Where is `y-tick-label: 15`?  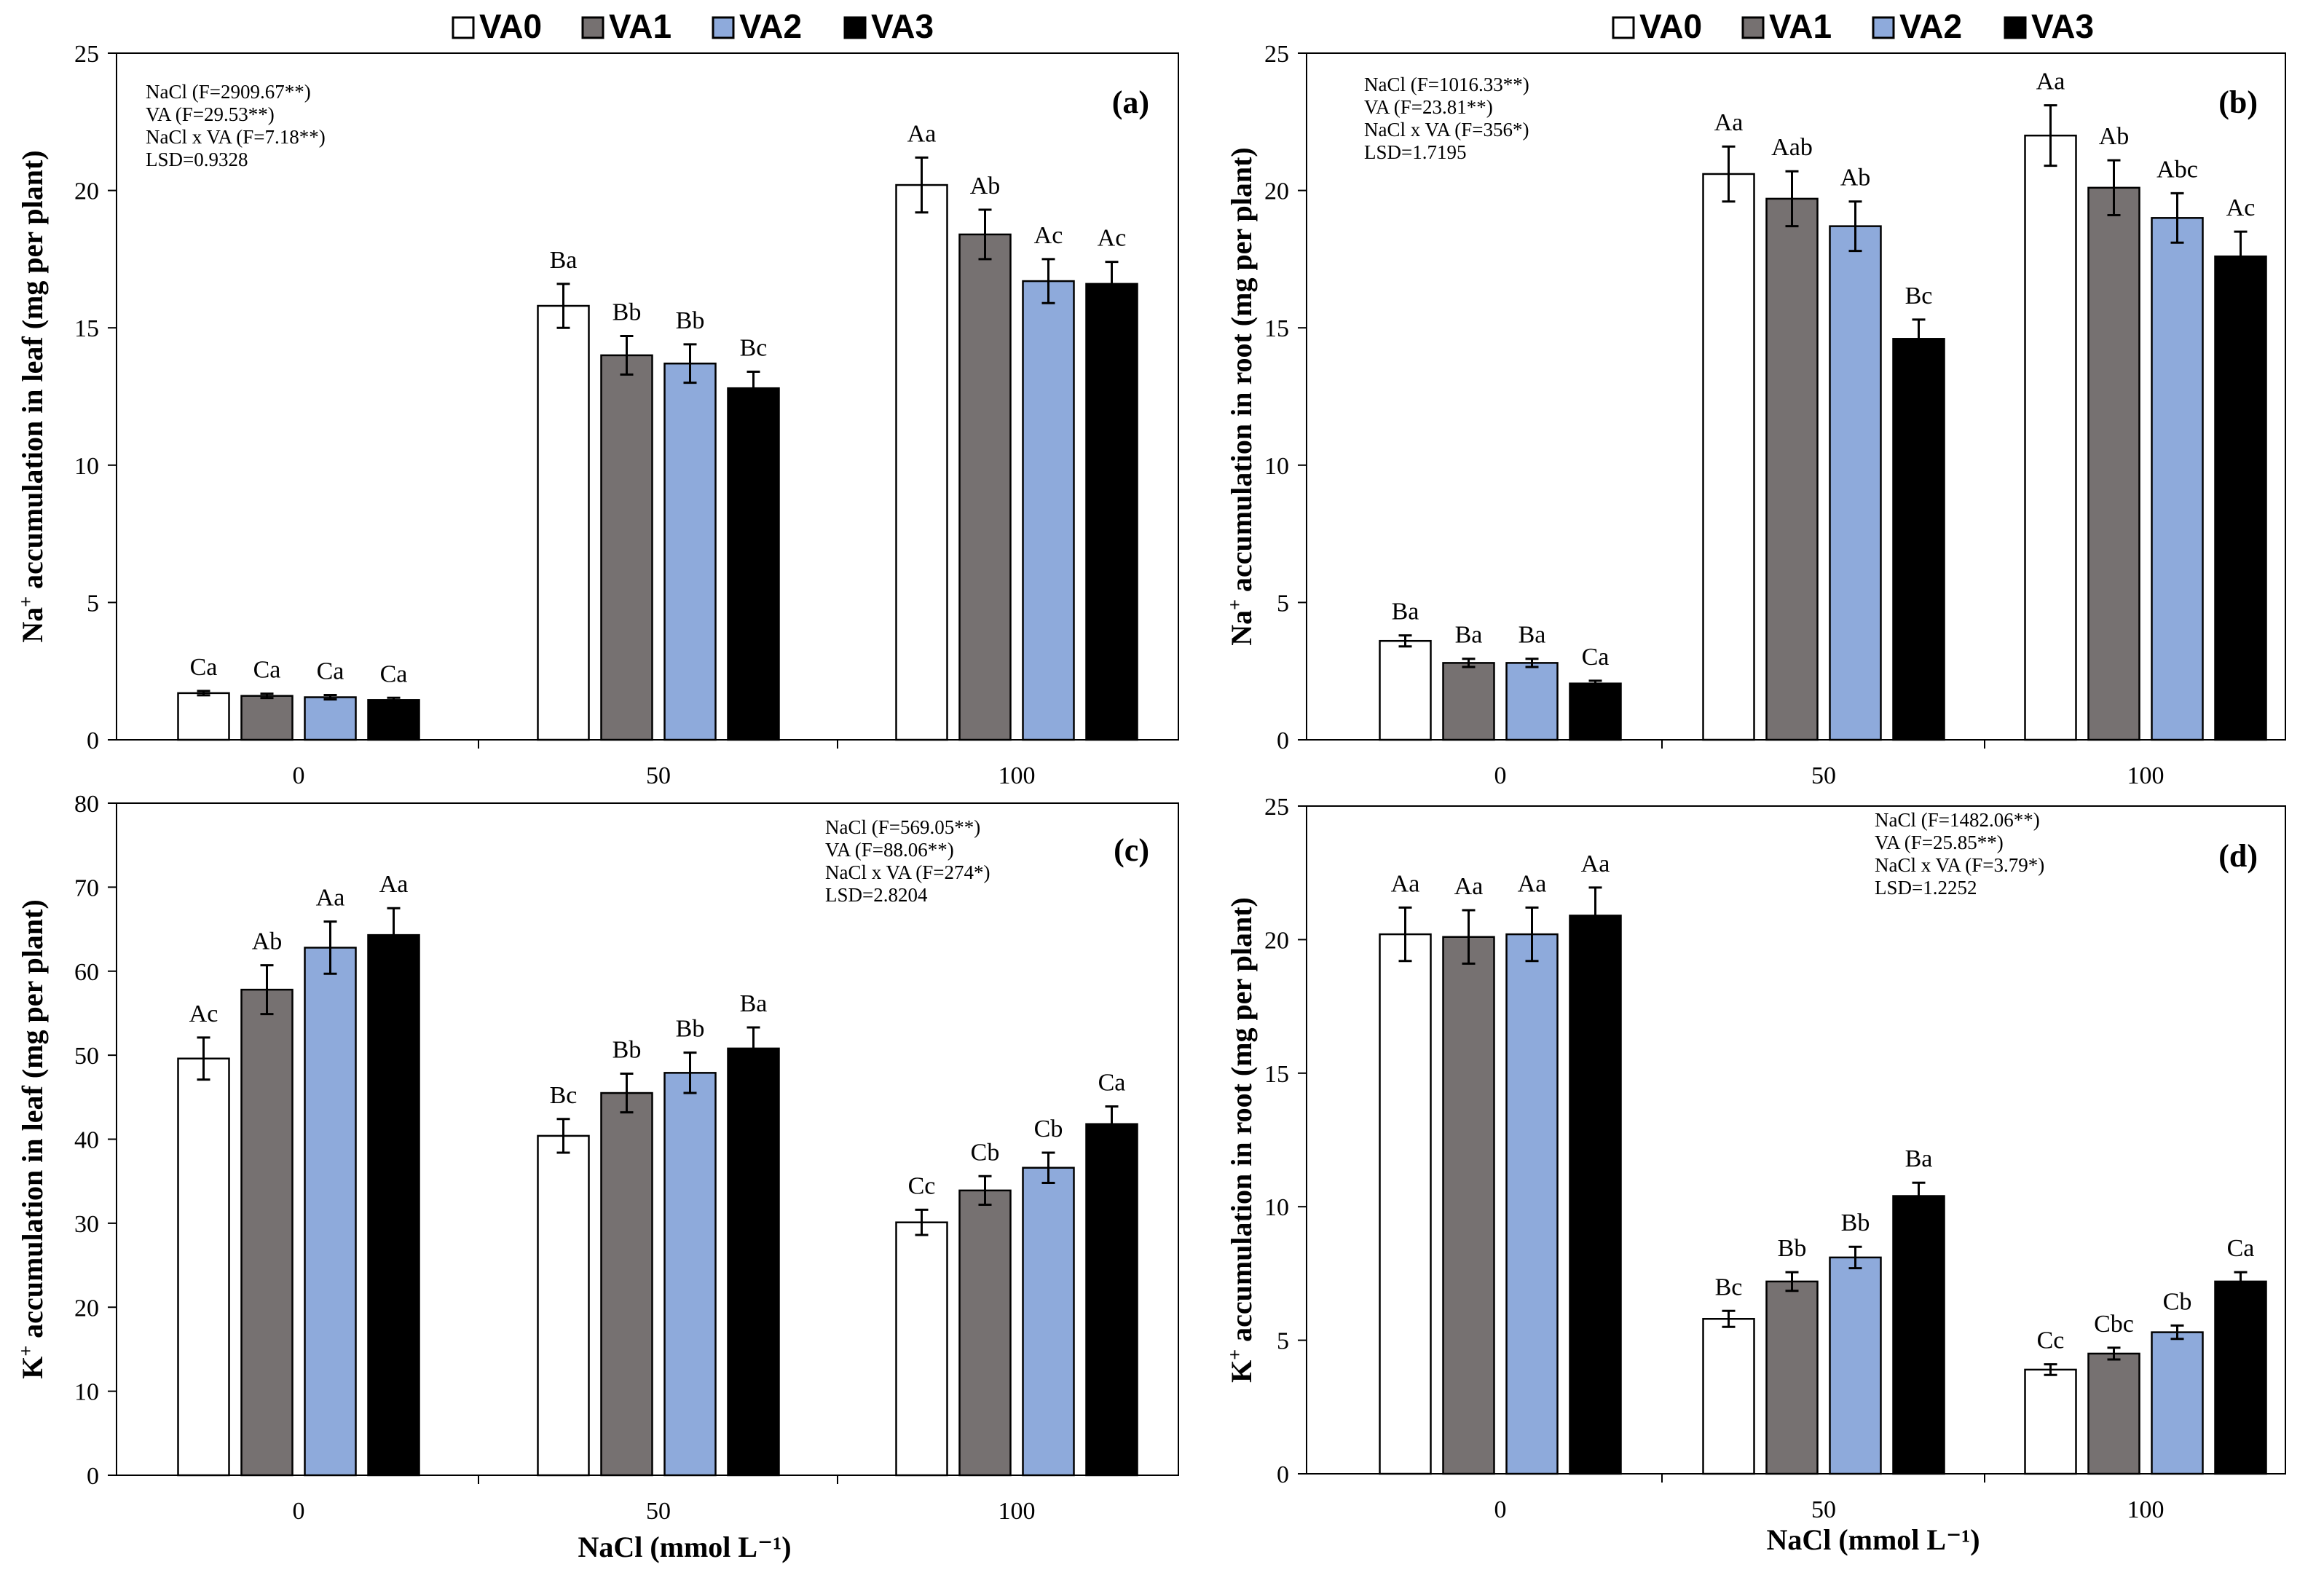 y-tick-label: 15 is located at coordinates (86, 328).